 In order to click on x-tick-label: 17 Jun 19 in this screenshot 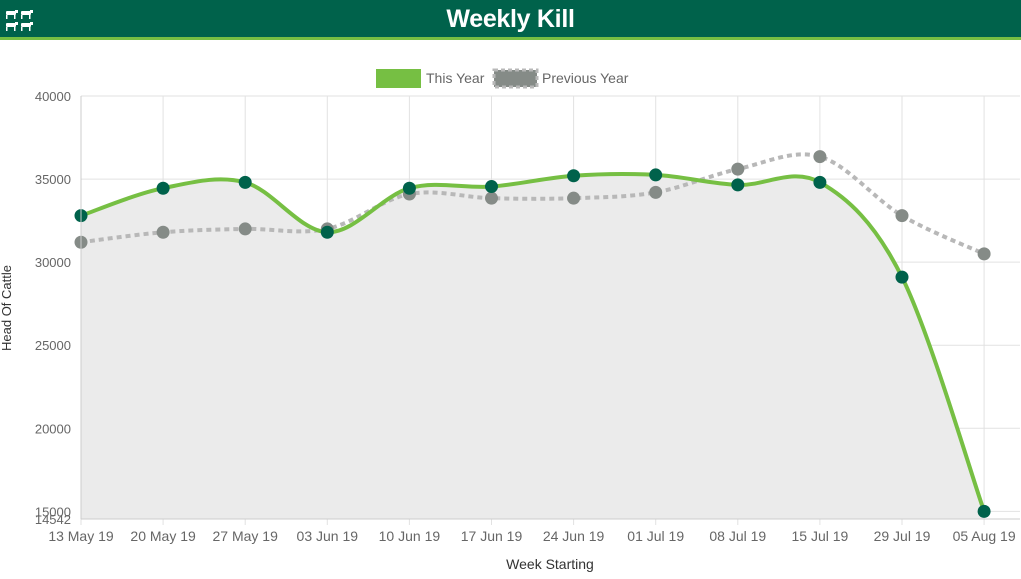, I will do `click(492, 536)`.